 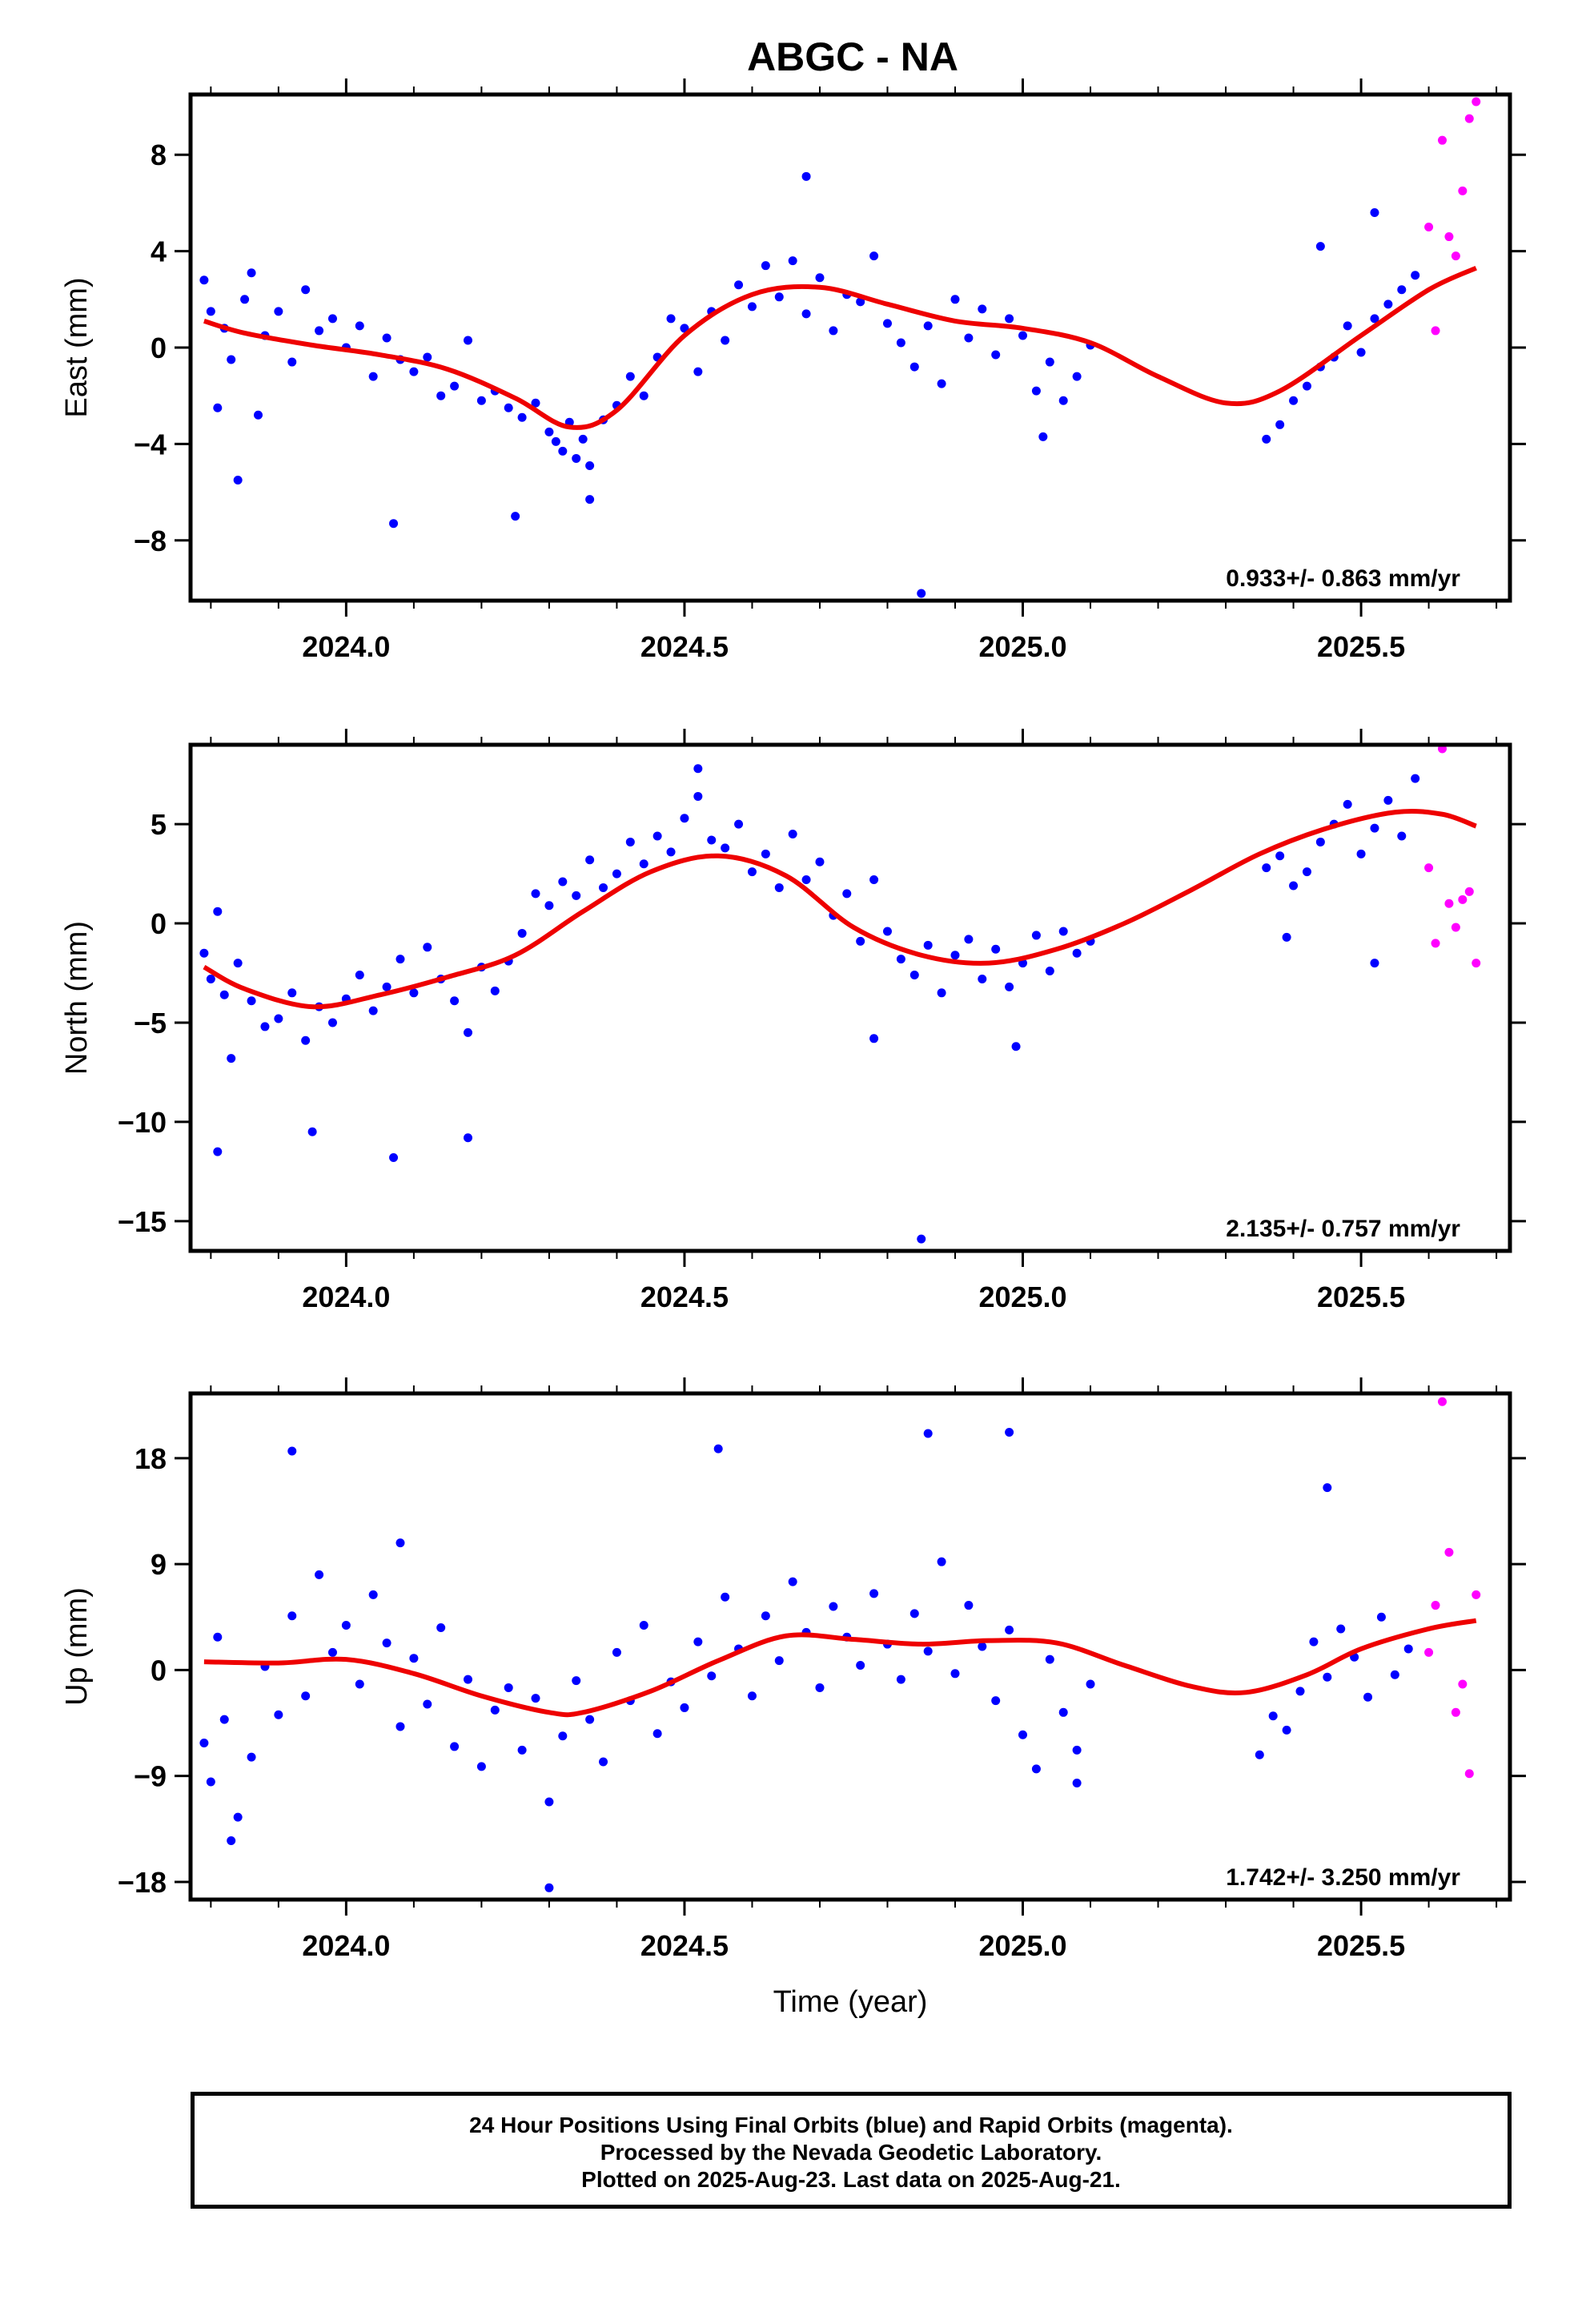 I want to click on y-tick-label: −10, so click(x=142, y=1122).